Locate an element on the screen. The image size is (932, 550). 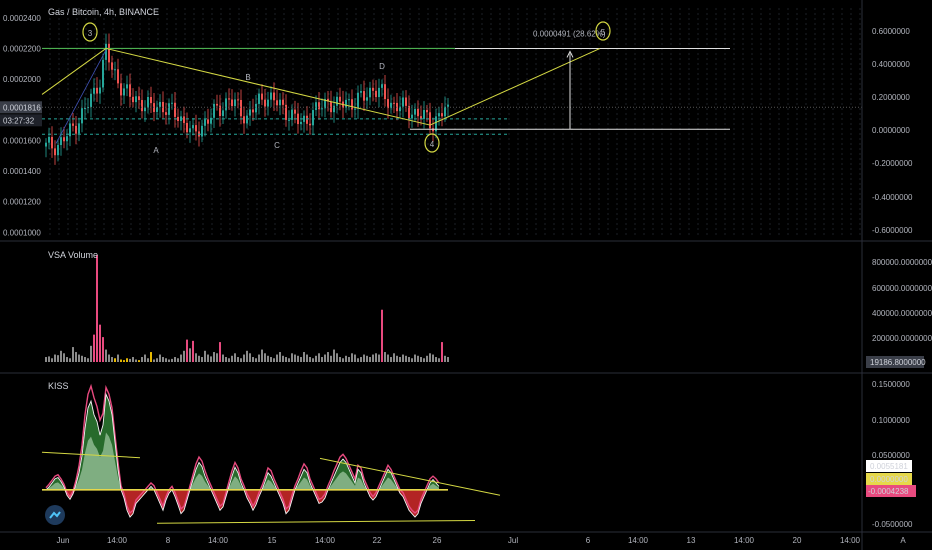
kiss-inner-area is located at coordinates (242, 461).